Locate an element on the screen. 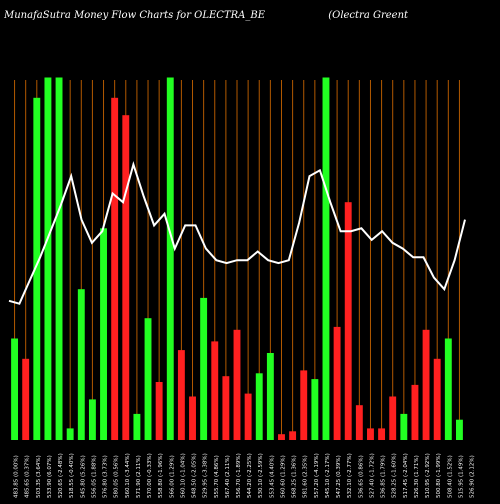 The width and height of the screenshot is (500, 504). x-tick-label: 555.70 (4.86%) is located at coordinates (217, 476).